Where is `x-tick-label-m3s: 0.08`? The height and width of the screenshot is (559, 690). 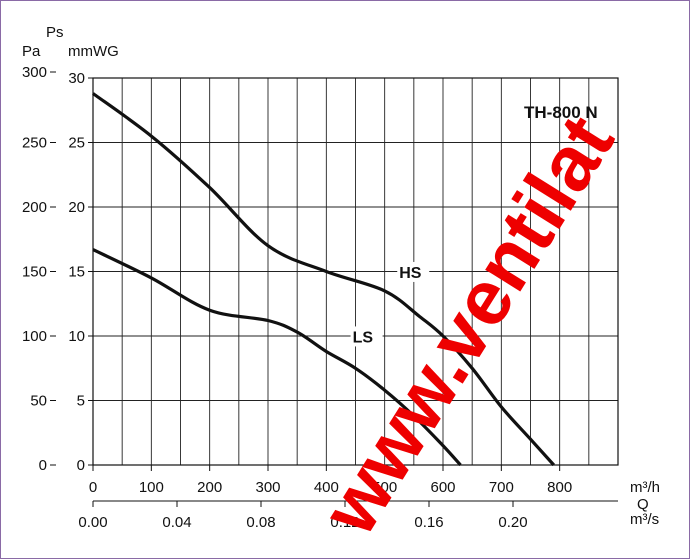 x-tick-label-m3s: 0.08 is located at coordinates (260, 522).